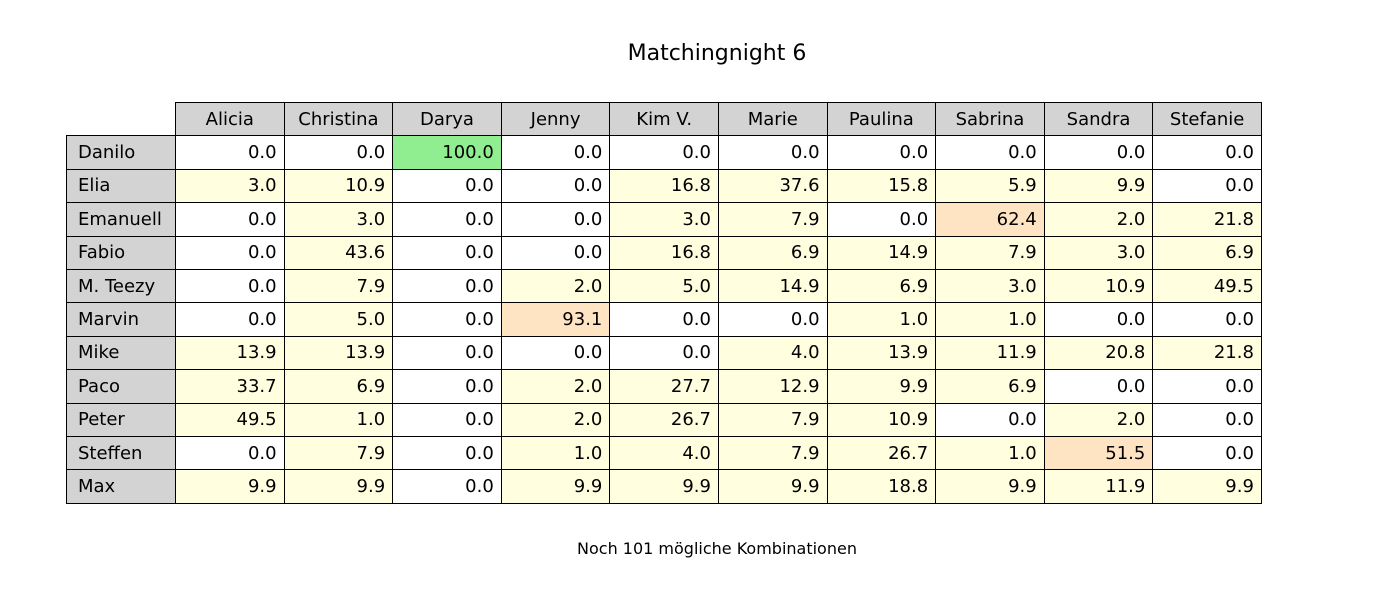 The height and width of the screenshot is (600, 1400). Describe the element at coordinates (881, 486) in the screenshot. I see `probability-cell: 18.8` at that location.